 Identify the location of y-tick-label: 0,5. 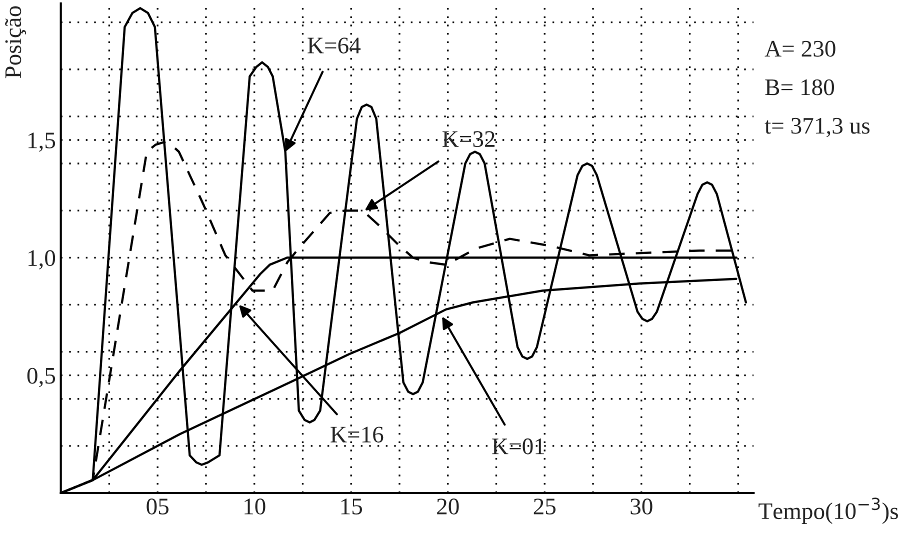
(41, 378).